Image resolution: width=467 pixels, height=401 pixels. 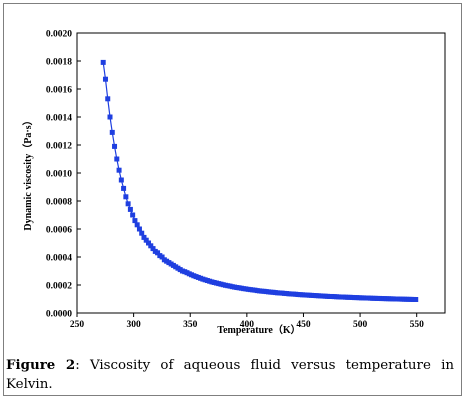 I want to click on x-axis-title: Temperature（K）, so click(x=258, y=329).